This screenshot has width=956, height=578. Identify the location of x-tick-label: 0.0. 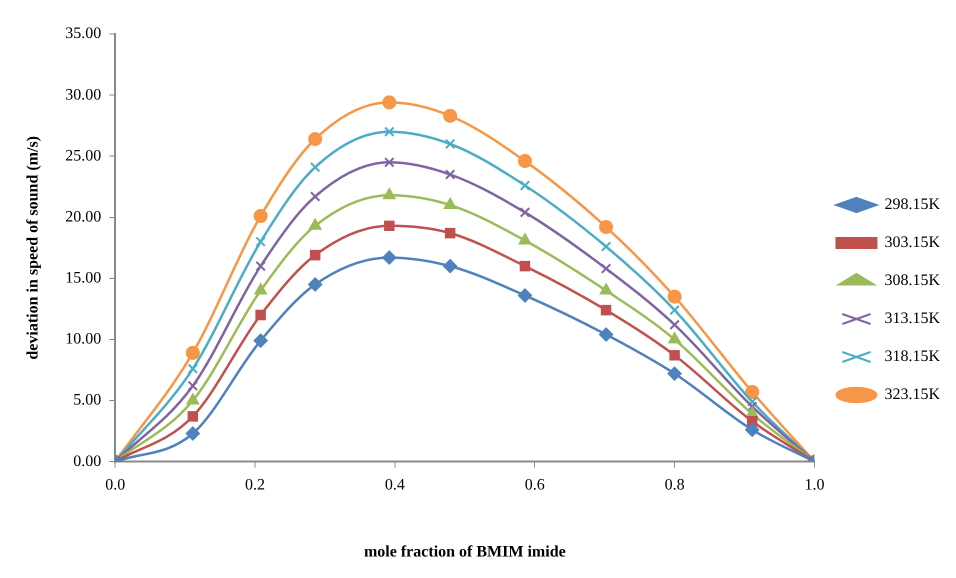
(115, 485).